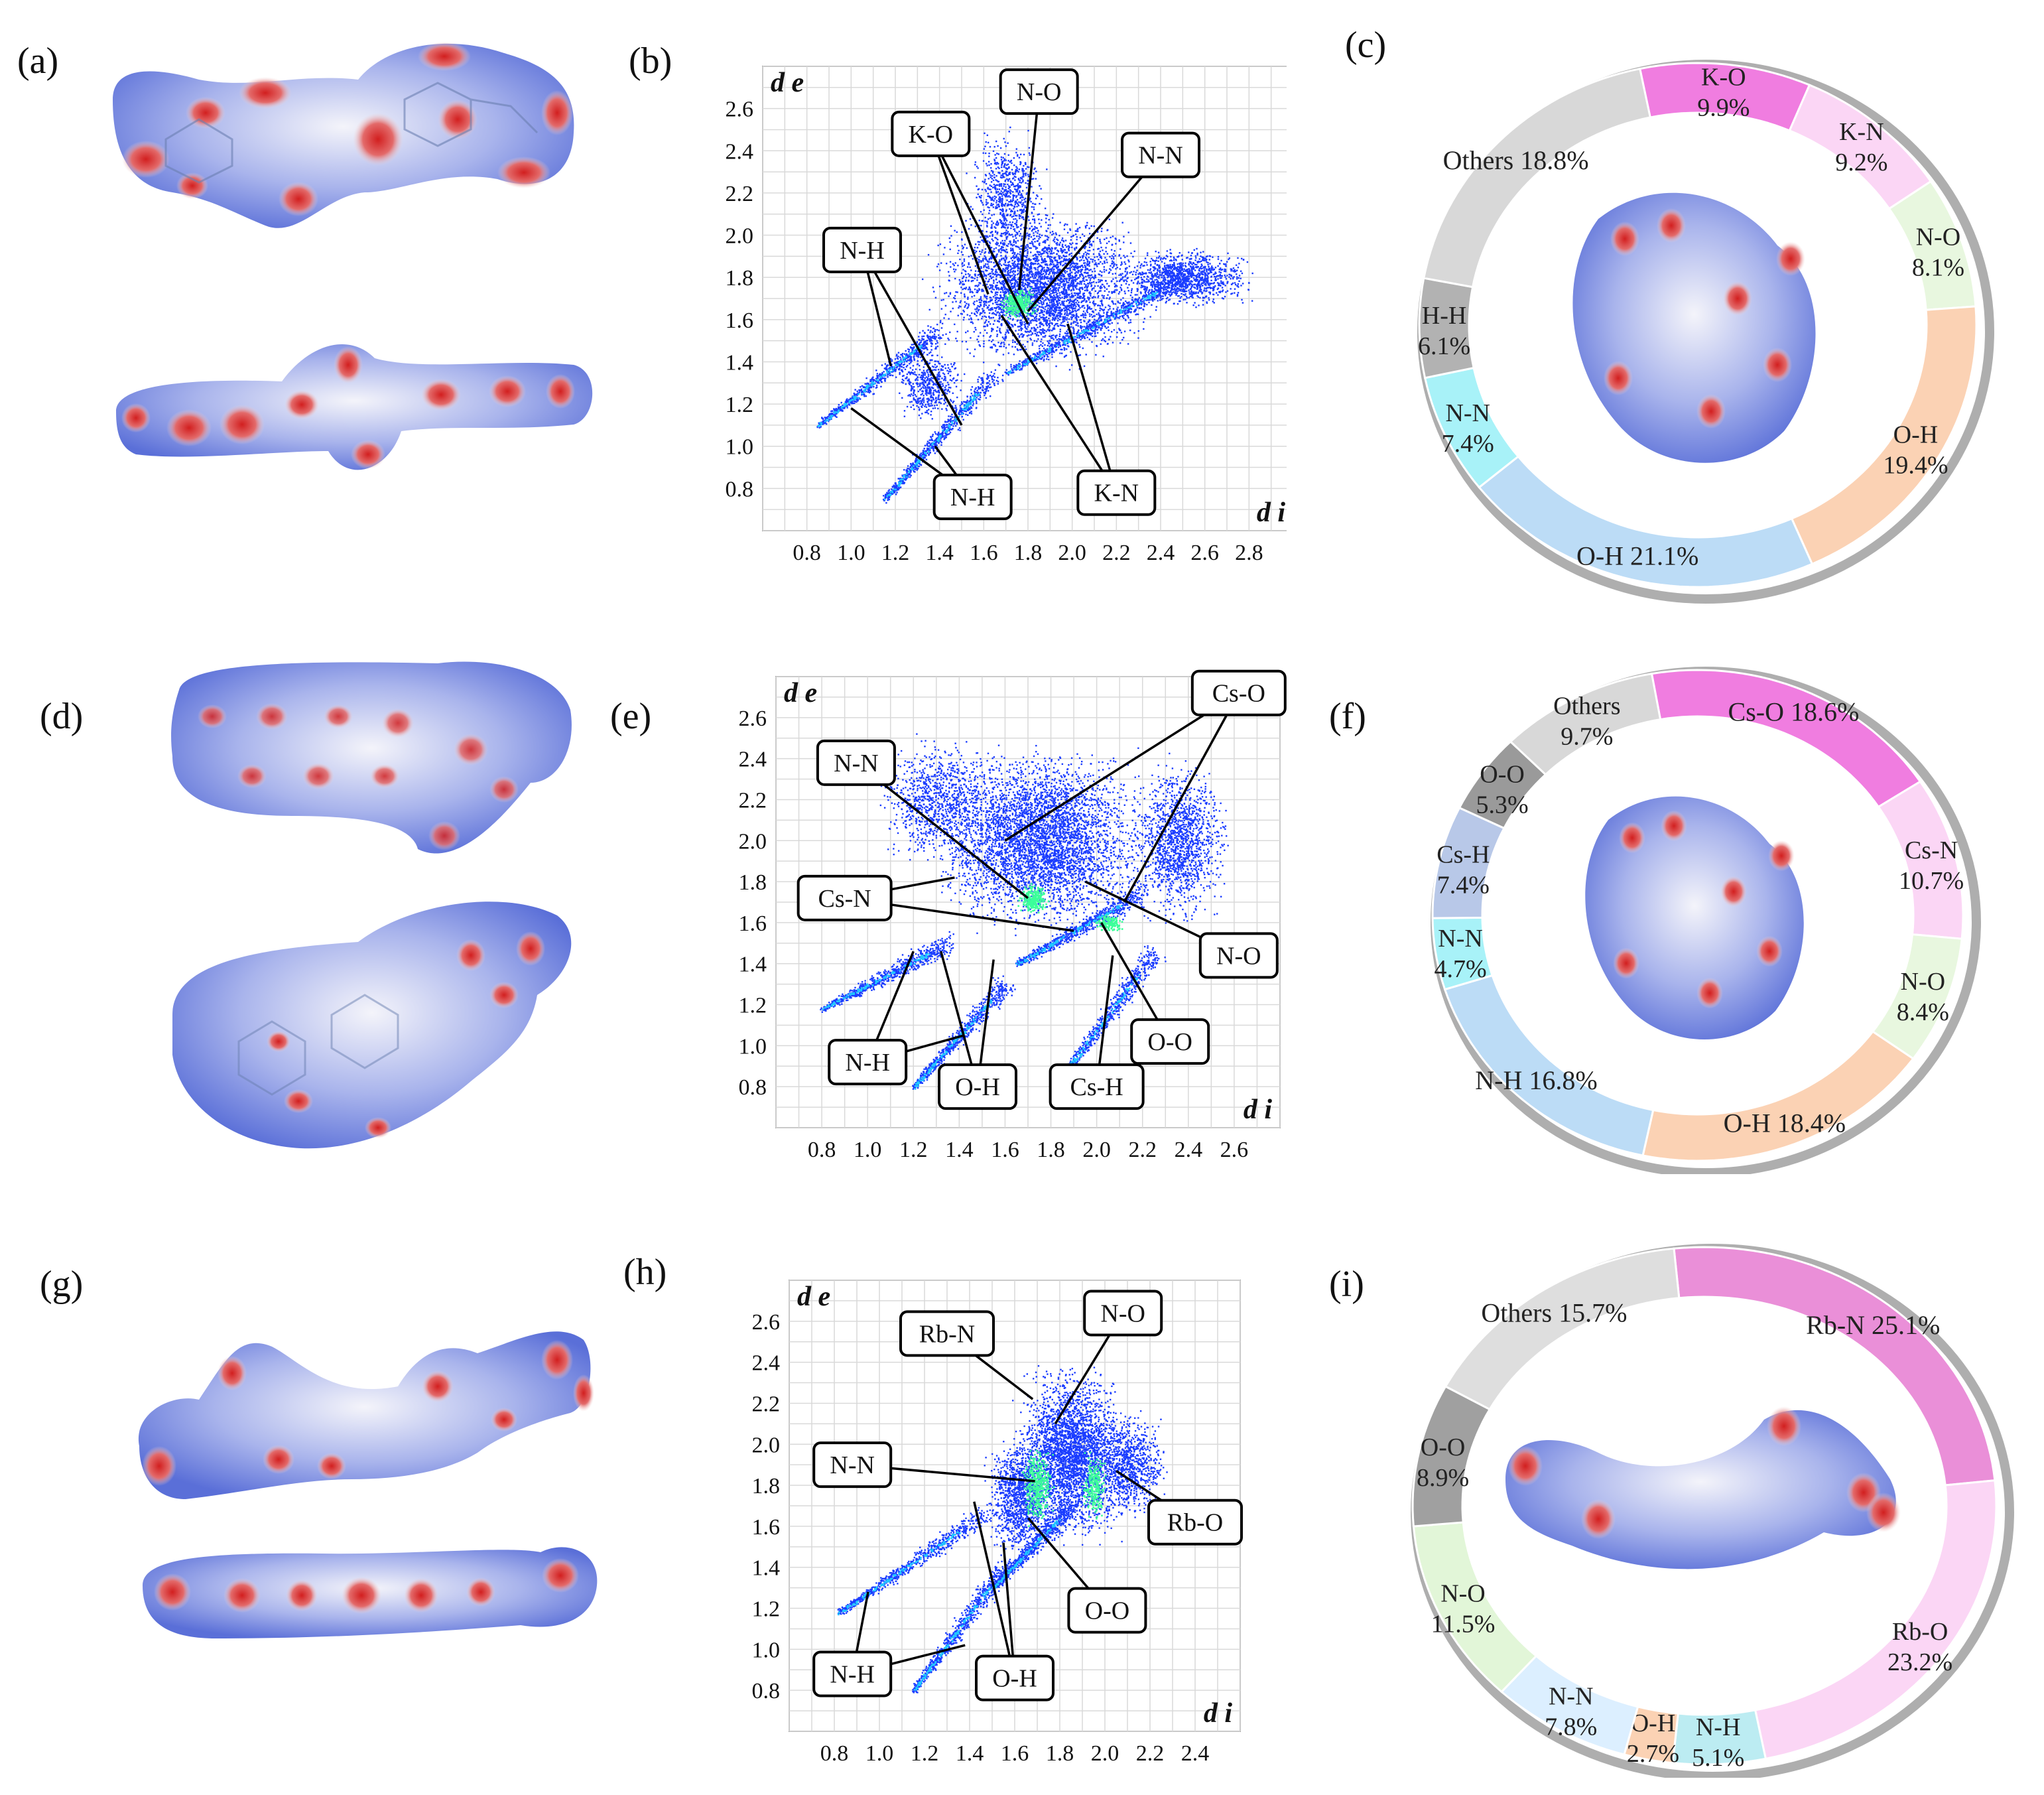 The width and height of the screenshot is (2044, 1795). I want to click on ring-label-name: Cs-N, so click(1932, 850).